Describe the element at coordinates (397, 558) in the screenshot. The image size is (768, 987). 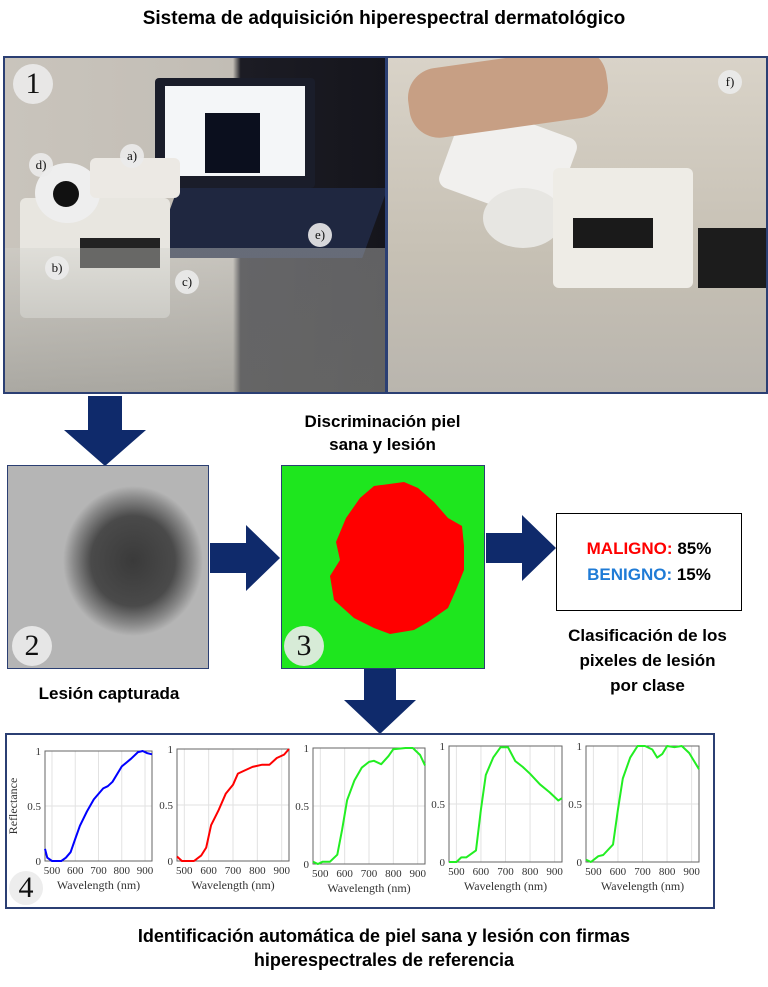
I see `lesion-region` at that location.